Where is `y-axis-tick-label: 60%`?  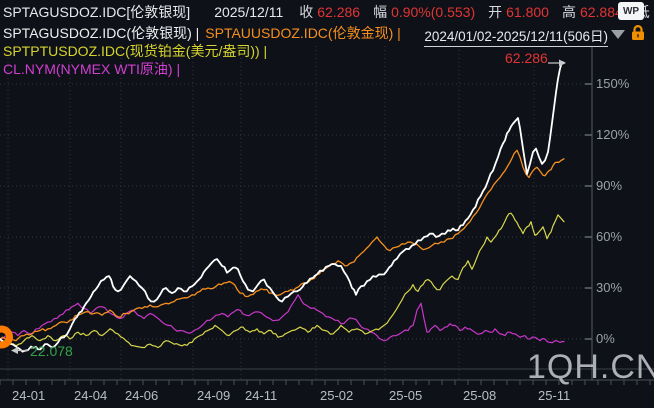
y-axis-tick-label: 60% is located at coordinates (609, 236).